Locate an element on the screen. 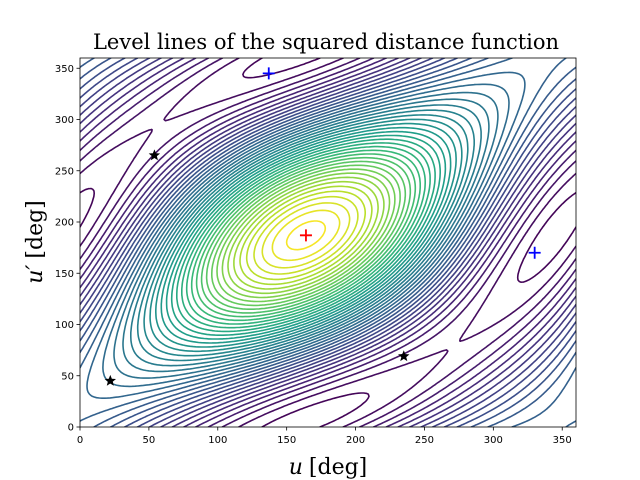 The height and width of the screenshot is (480, 640). x-axis-label: u [deg] is located at coordinates (328, 467).